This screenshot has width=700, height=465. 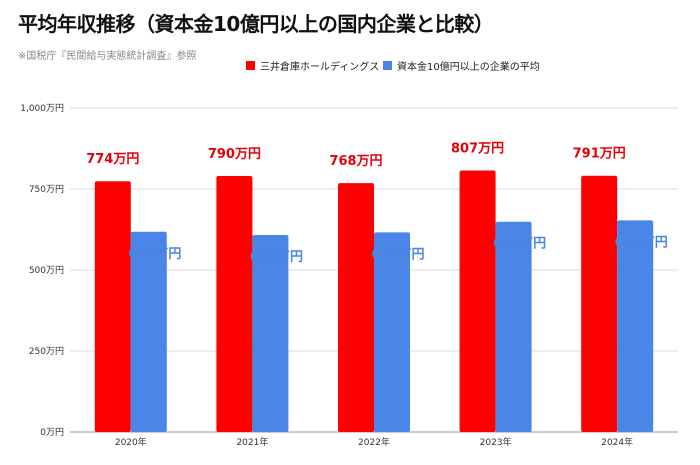 What do you see at coordinates (319, 66) in the screenshot?
I see `legend-label-series-a: 三井倉庫ホールディングス` at bounding box center [319, 66].